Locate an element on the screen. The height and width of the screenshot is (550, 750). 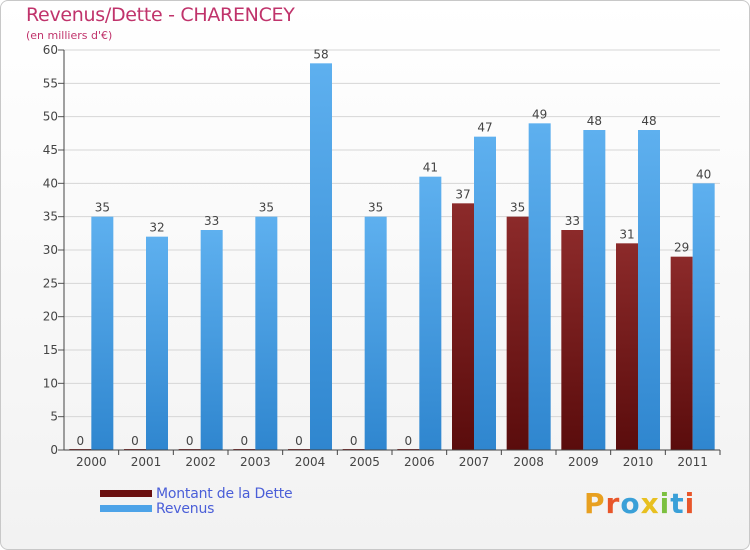
legend-swatch-debt is located at coordinates (126, 493).